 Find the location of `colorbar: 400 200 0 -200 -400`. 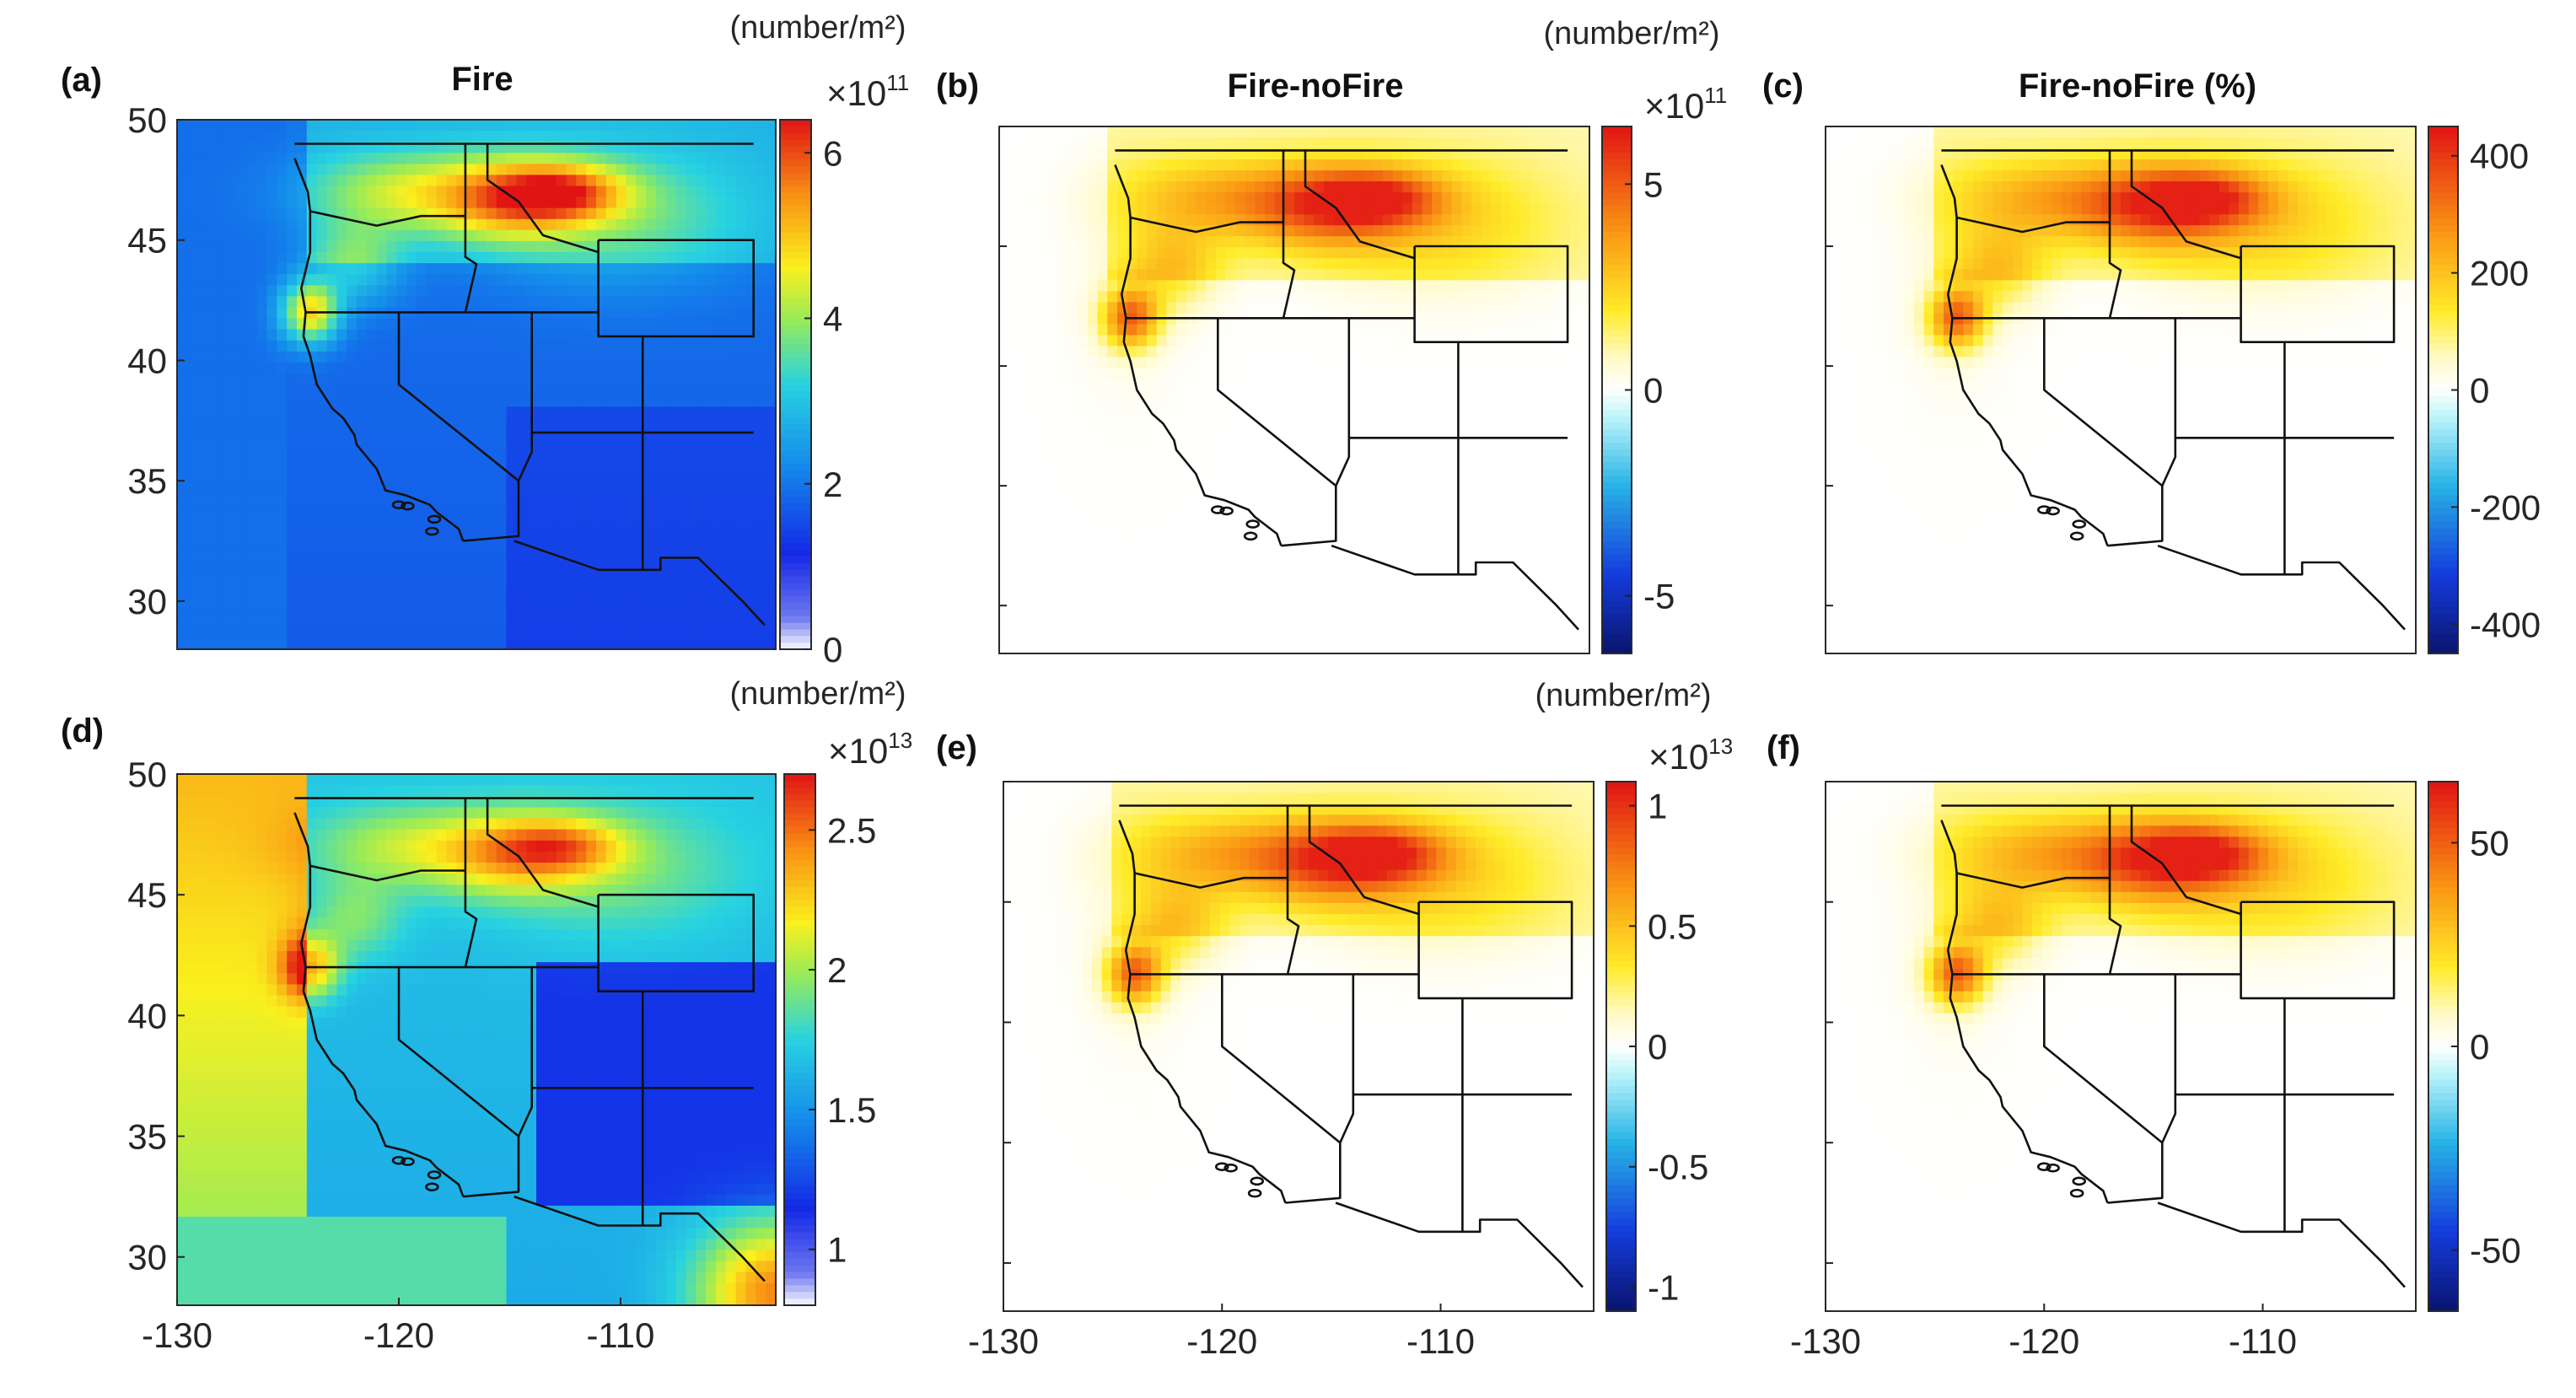

colorbar: 400 200 0 -200 -400 is located at coordinates (2485, 390).